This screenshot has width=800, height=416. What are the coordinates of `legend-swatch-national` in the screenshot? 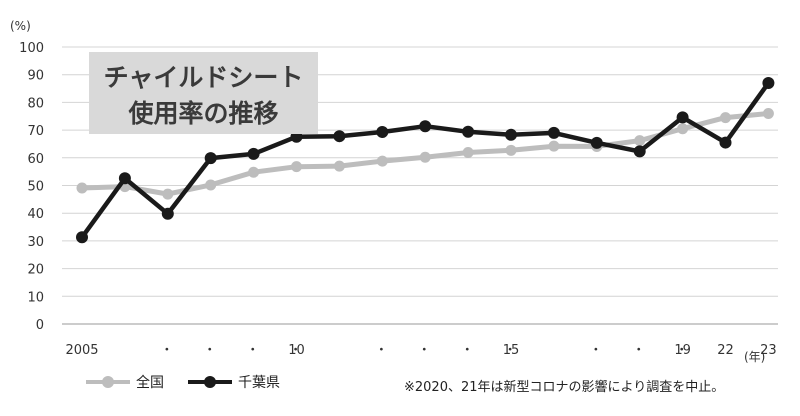 It's located at (108, 382).